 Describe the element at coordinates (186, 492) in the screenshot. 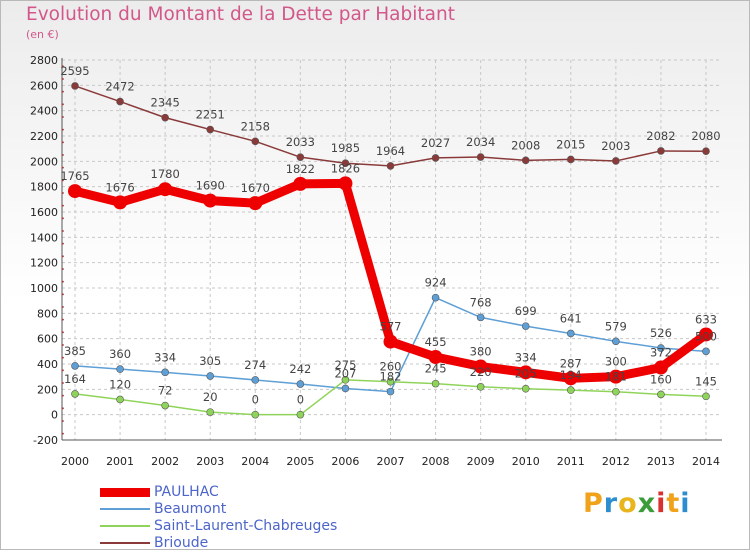

I see `legend-label-paulhac: PAULHAC` at that location.